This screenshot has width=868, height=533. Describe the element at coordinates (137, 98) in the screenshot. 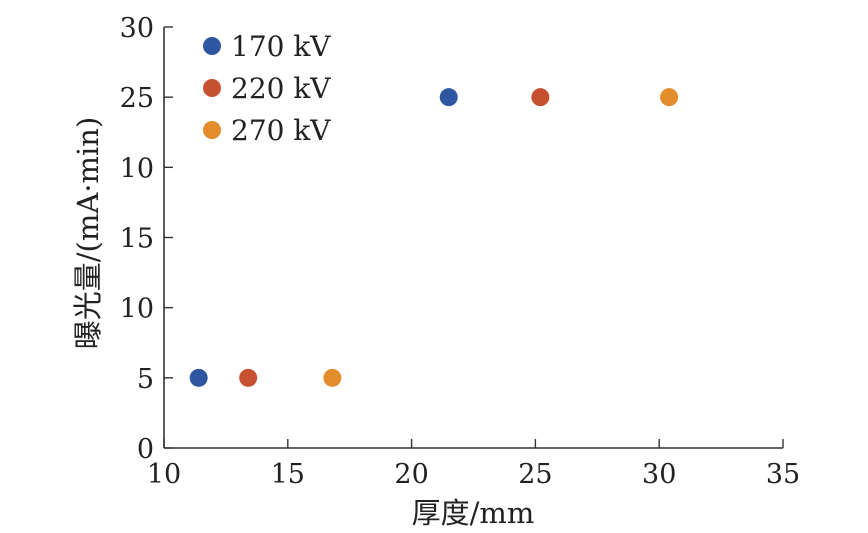

I see `y-tick-label: 25` at that location.